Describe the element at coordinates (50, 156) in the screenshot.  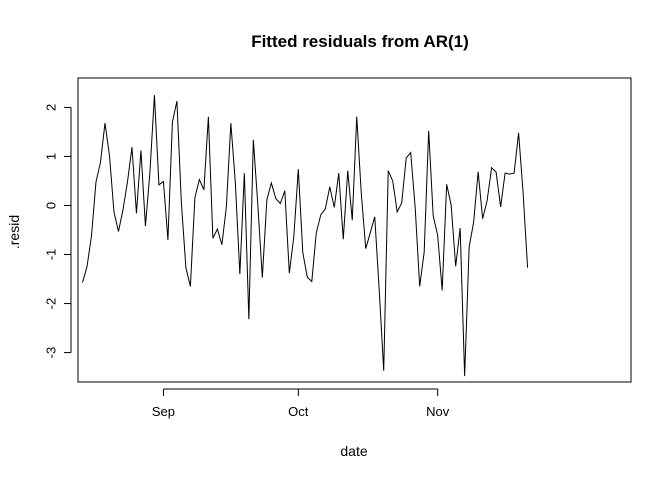
I see `y-tick-label: 1` at that location.